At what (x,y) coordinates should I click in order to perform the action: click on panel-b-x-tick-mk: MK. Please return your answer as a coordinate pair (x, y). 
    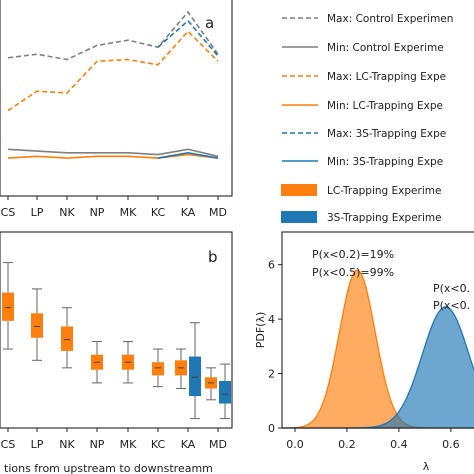
    Looking at the image, I should click on (128, 444).